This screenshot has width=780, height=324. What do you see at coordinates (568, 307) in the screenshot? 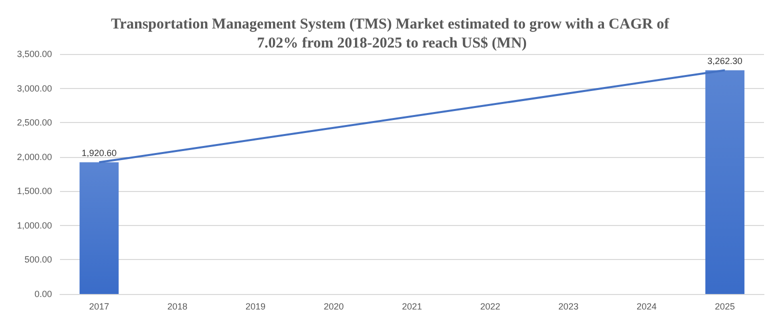
I see `x-tick-label: 2023` at bounding box center [568, 307].